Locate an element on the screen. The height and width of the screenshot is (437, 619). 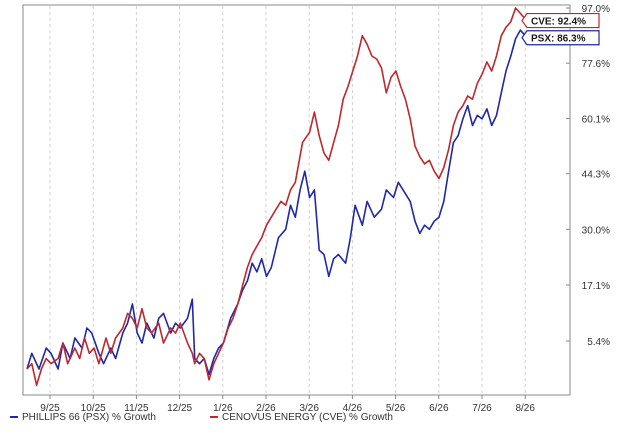
y-axis: 97.0% 77.6% 60.1% 44.3% 30.0% 17.1% 5.4% is located at coordinates (588, 176).